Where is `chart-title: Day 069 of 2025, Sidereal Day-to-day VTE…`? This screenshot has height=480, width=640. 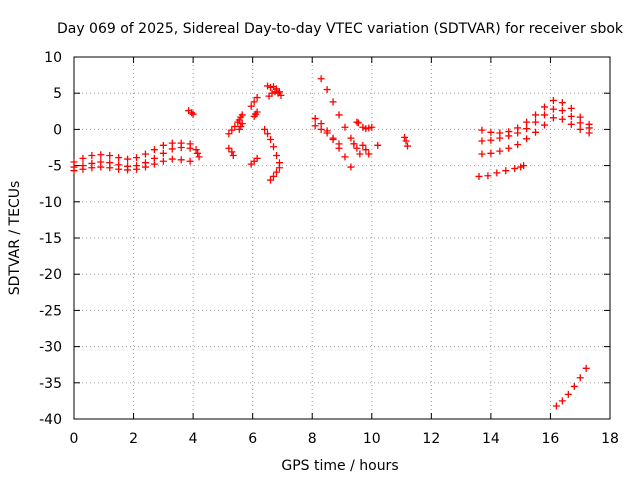 chart-title: Day 069 of 2025, Sidereal Day-to-day VTE… is located at coordinates (340, 29).